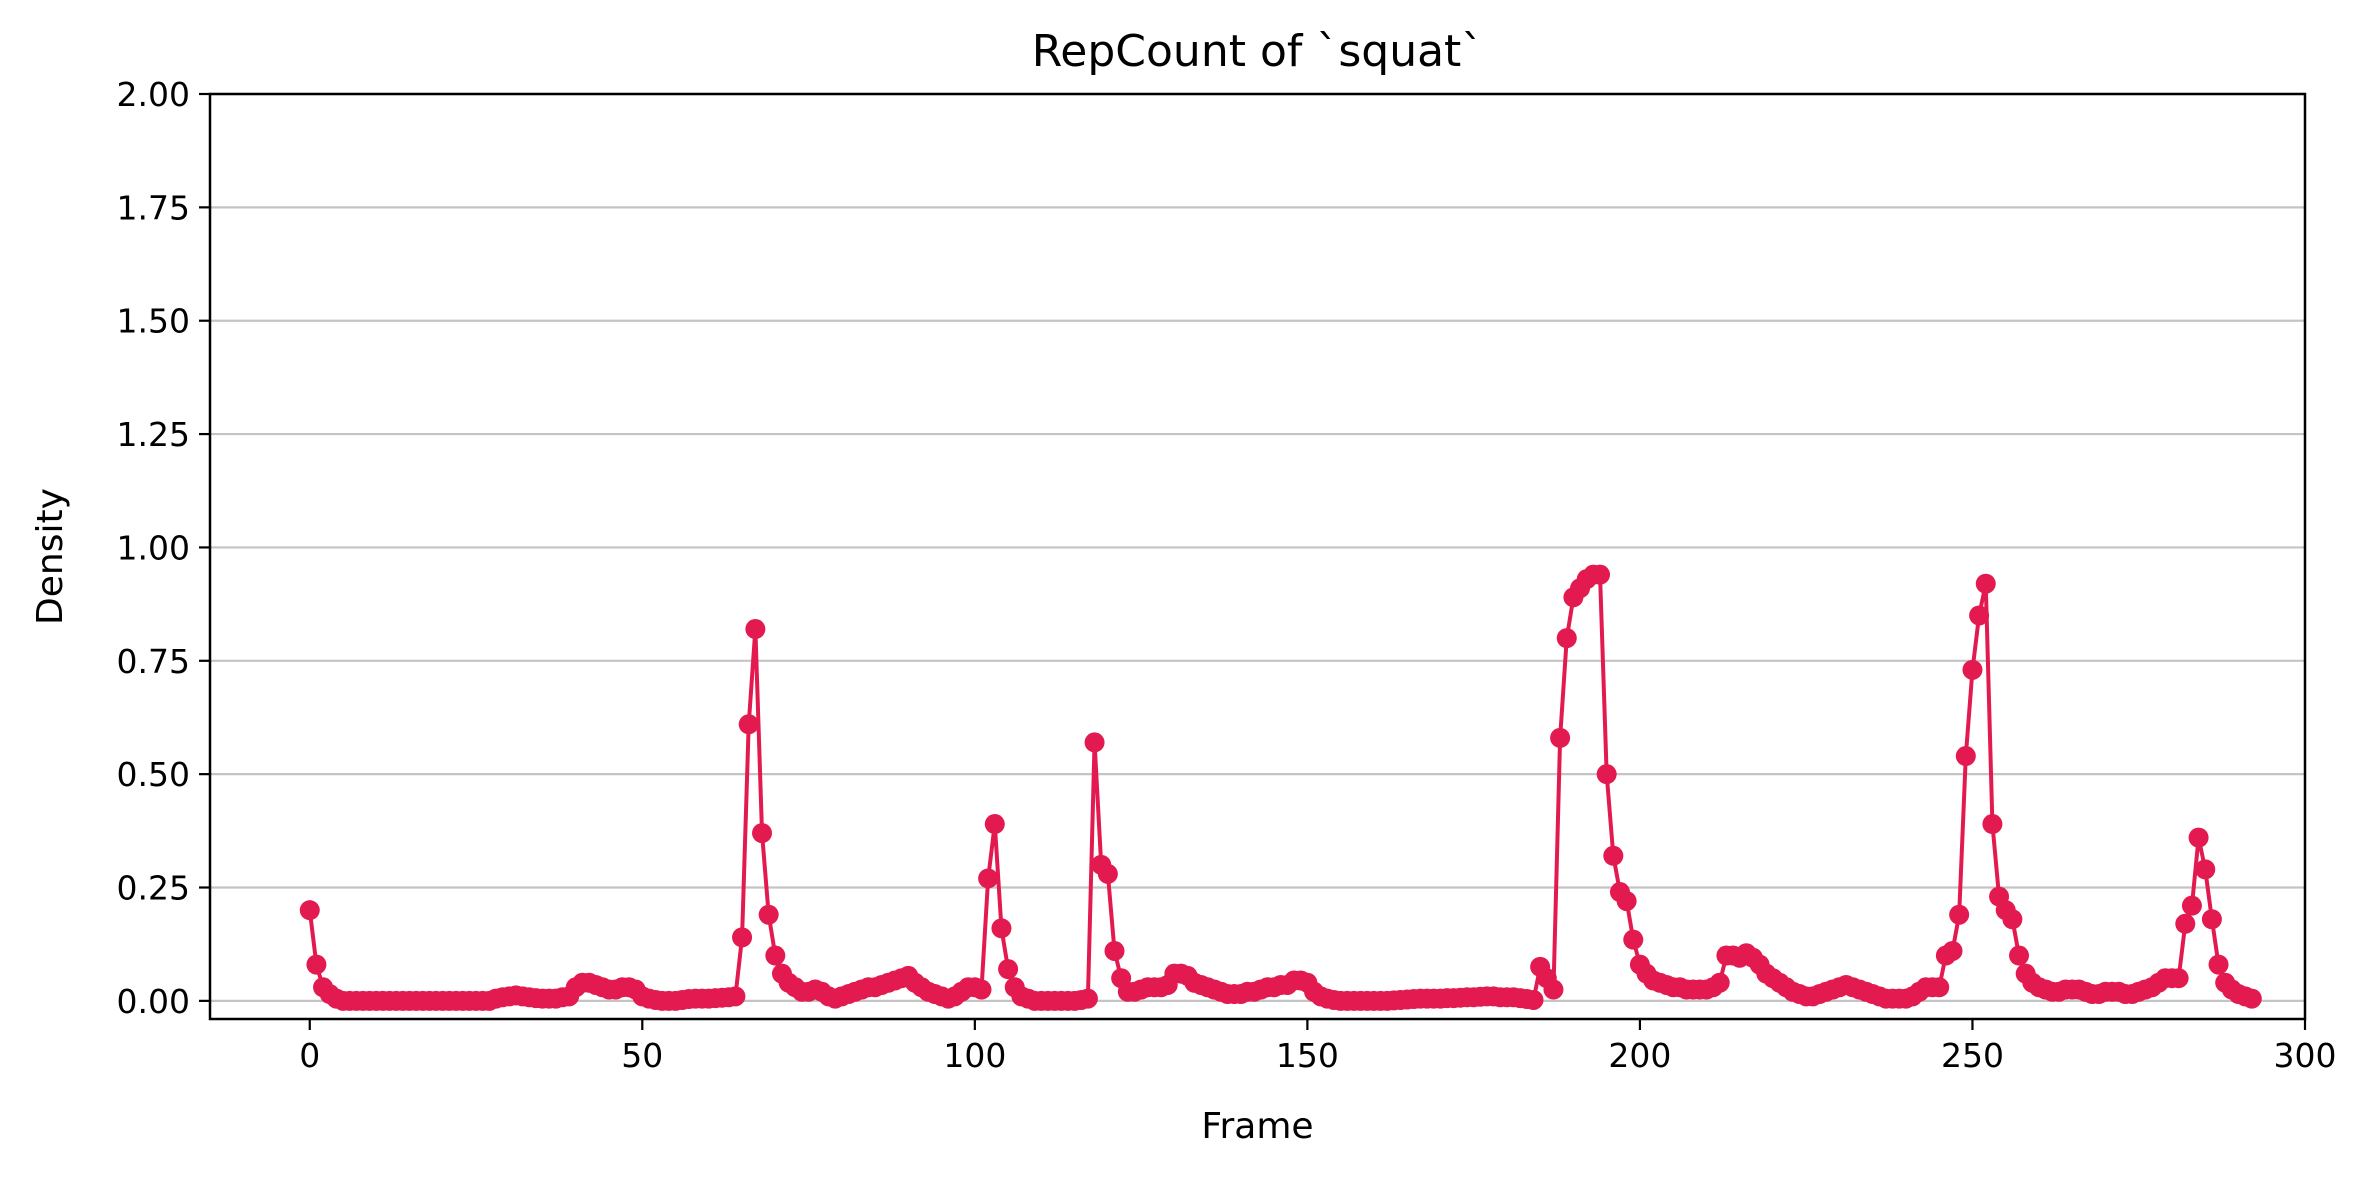  What do you see at coordinates (50, 556) in the screenshot?
I see `y-axis-label: Density` at bounding box center [50, 556].